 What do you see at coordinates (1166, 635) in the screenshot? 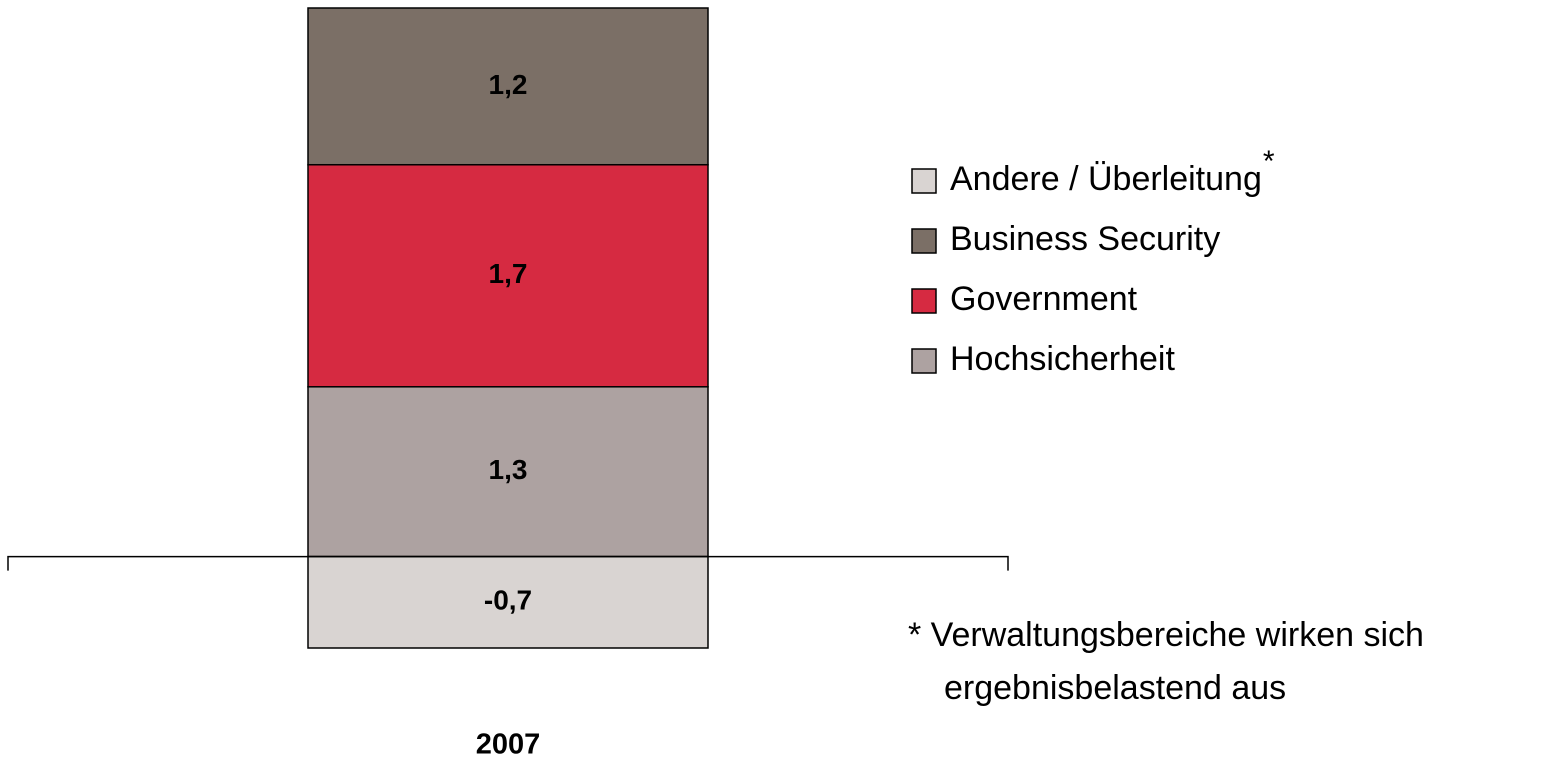
I see `footnote: * Verwaltungsbereiche wirken sich` at bounding box center [1166, 635].